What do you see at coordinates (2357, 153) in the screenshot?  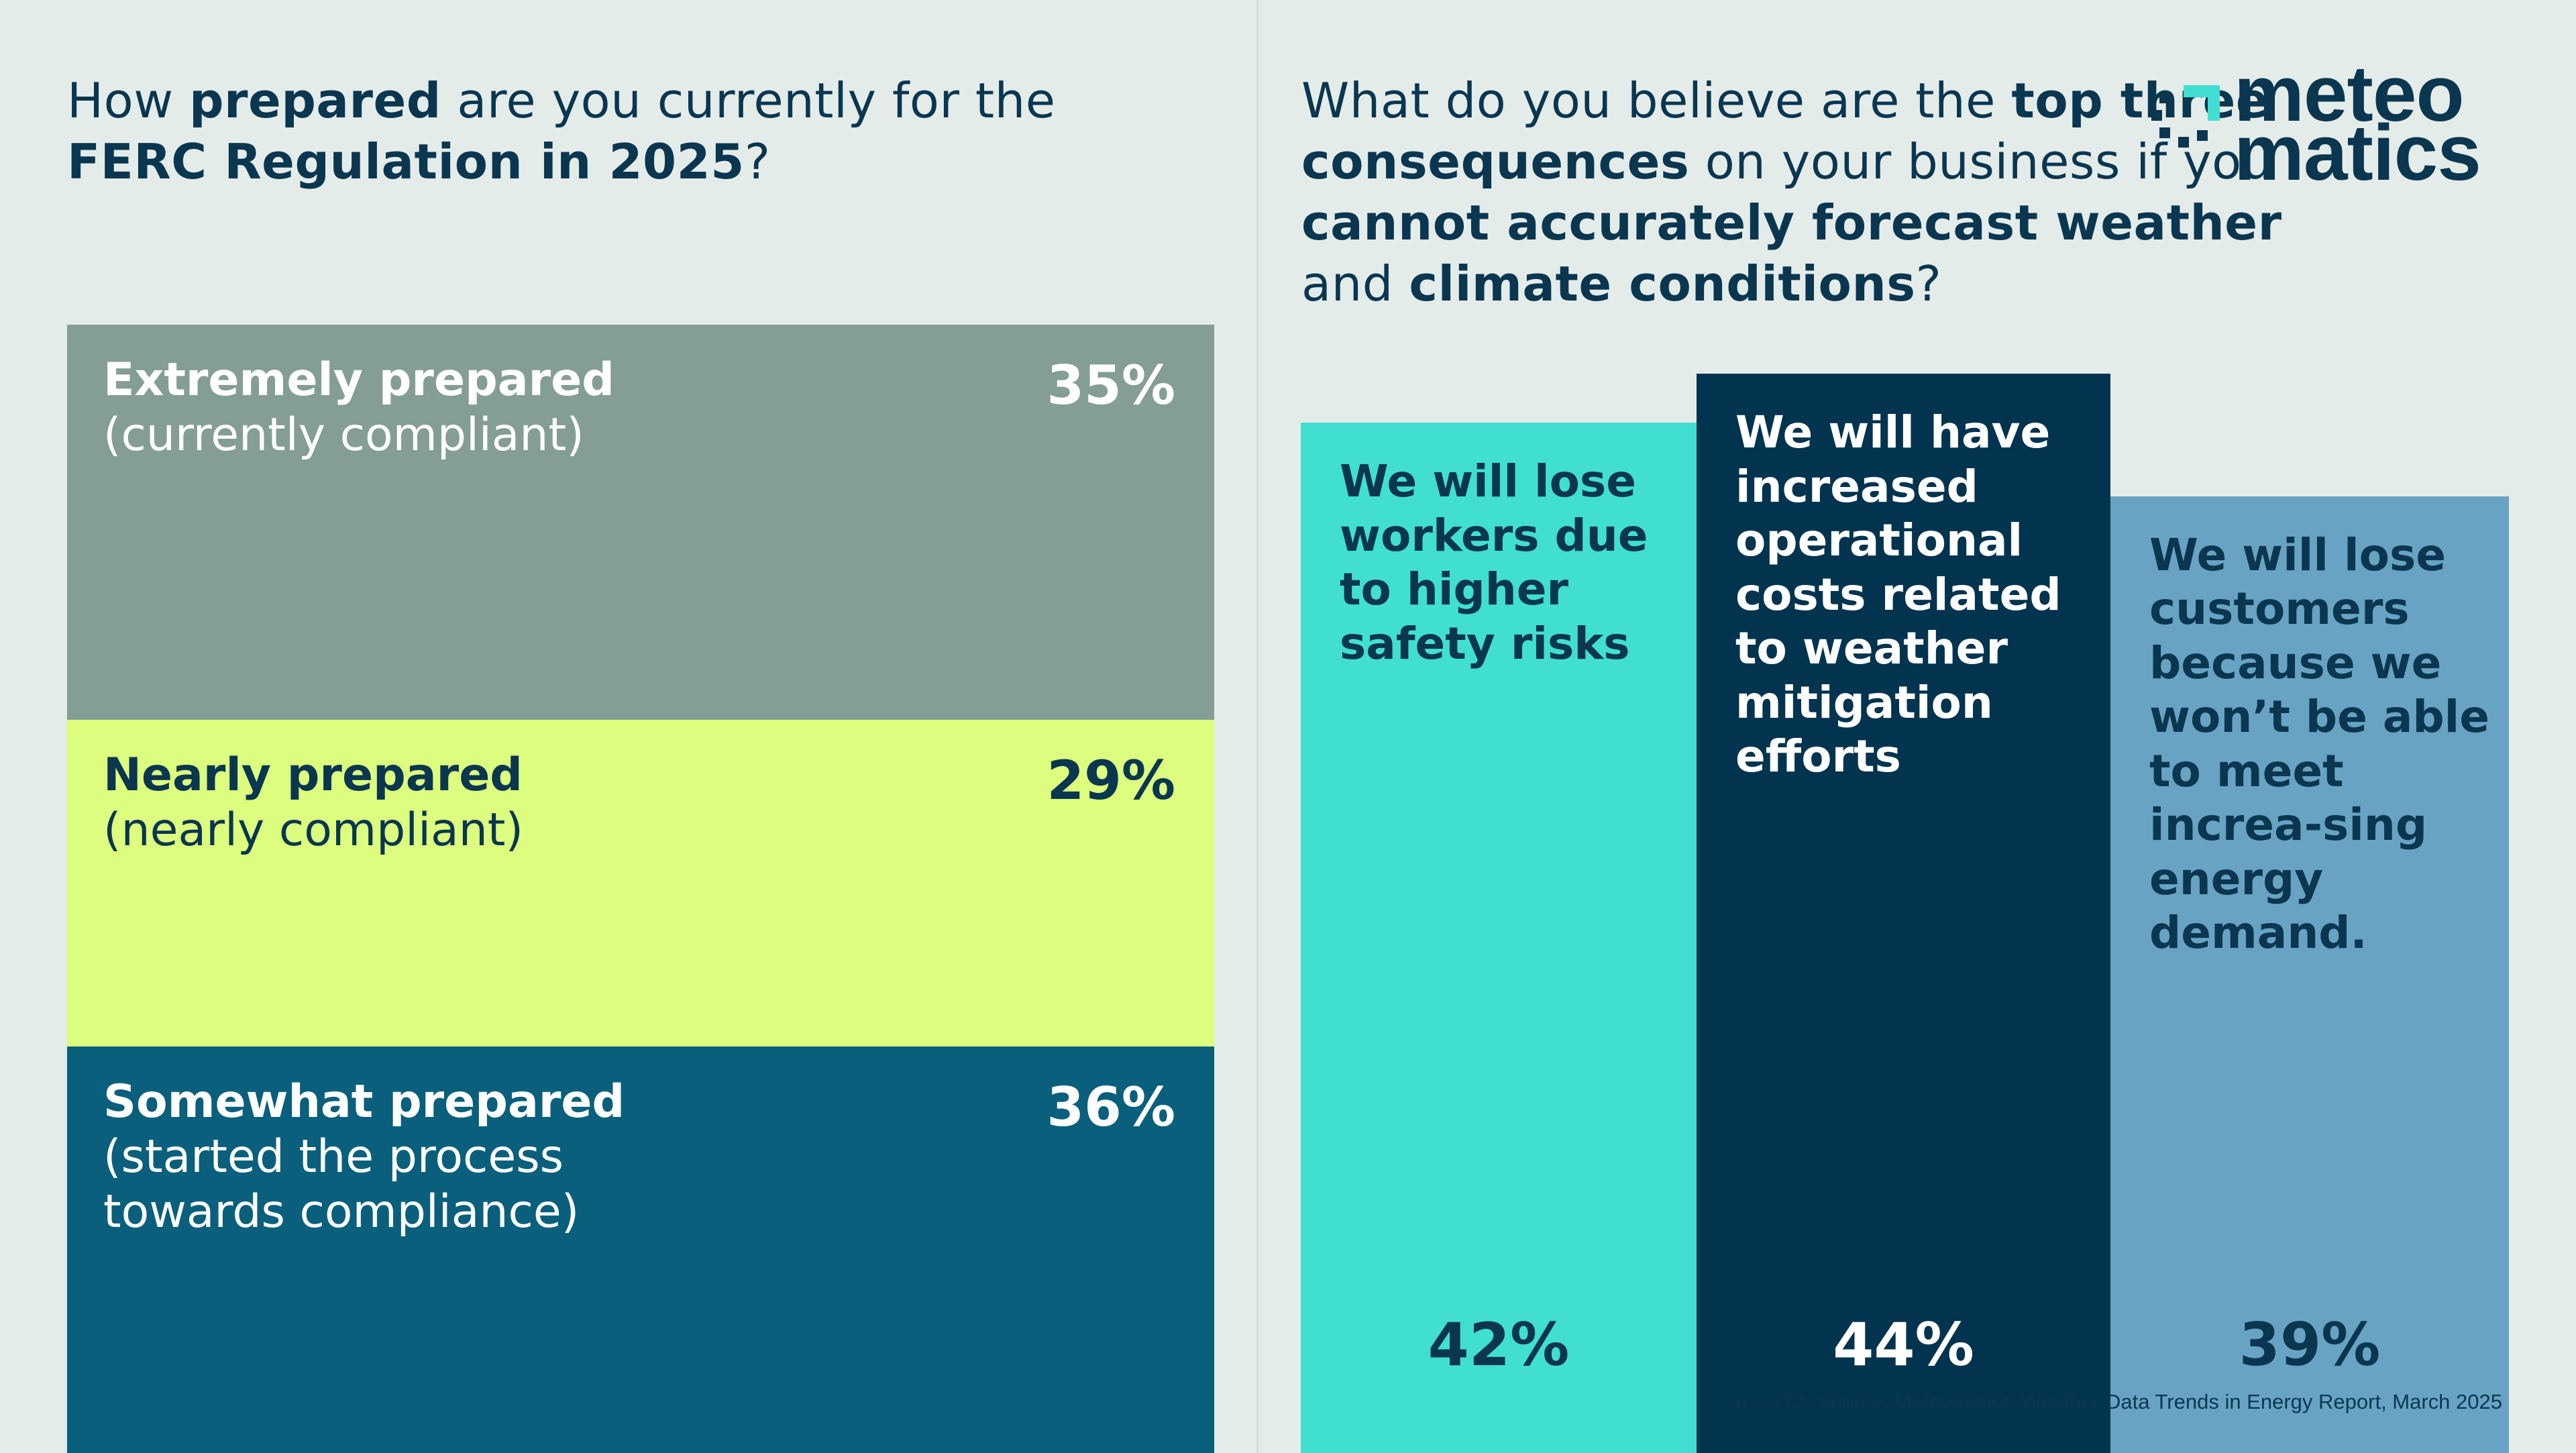 I see `logo-line-2: matics` at bounding box center [2357, 153].